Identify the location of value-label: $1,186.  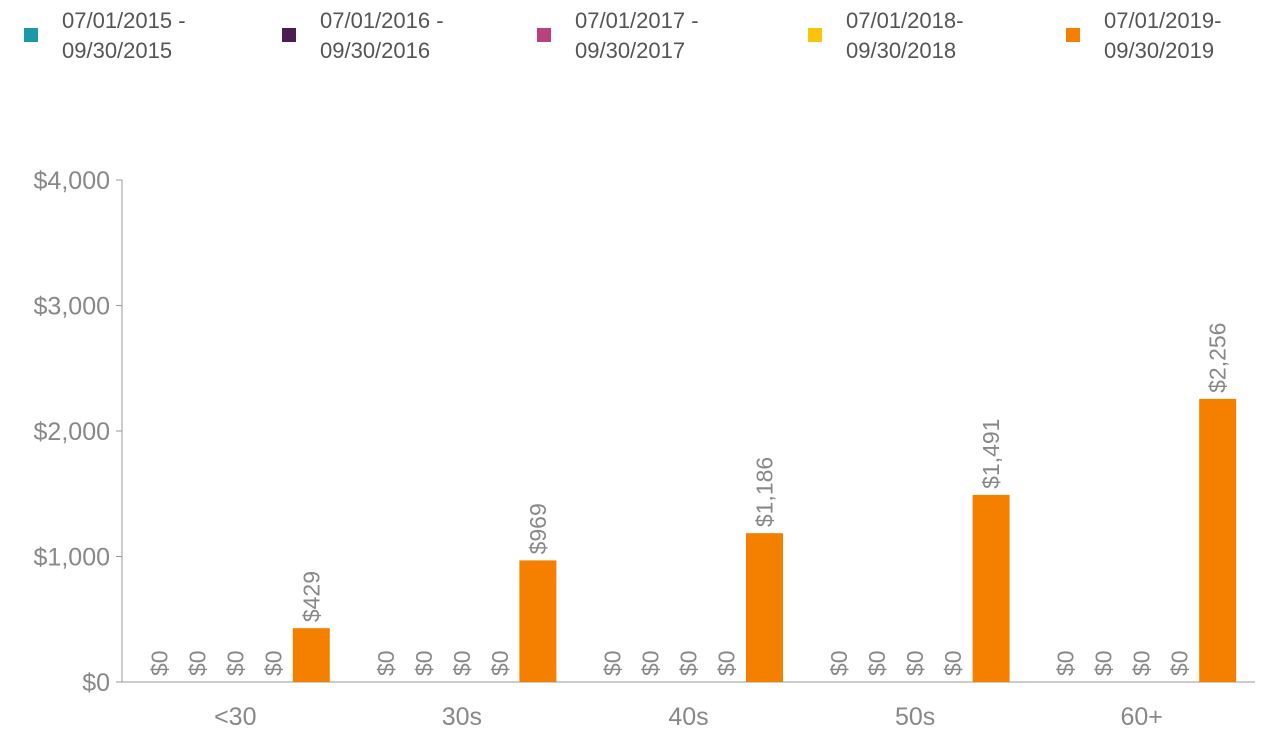
(765, 492).